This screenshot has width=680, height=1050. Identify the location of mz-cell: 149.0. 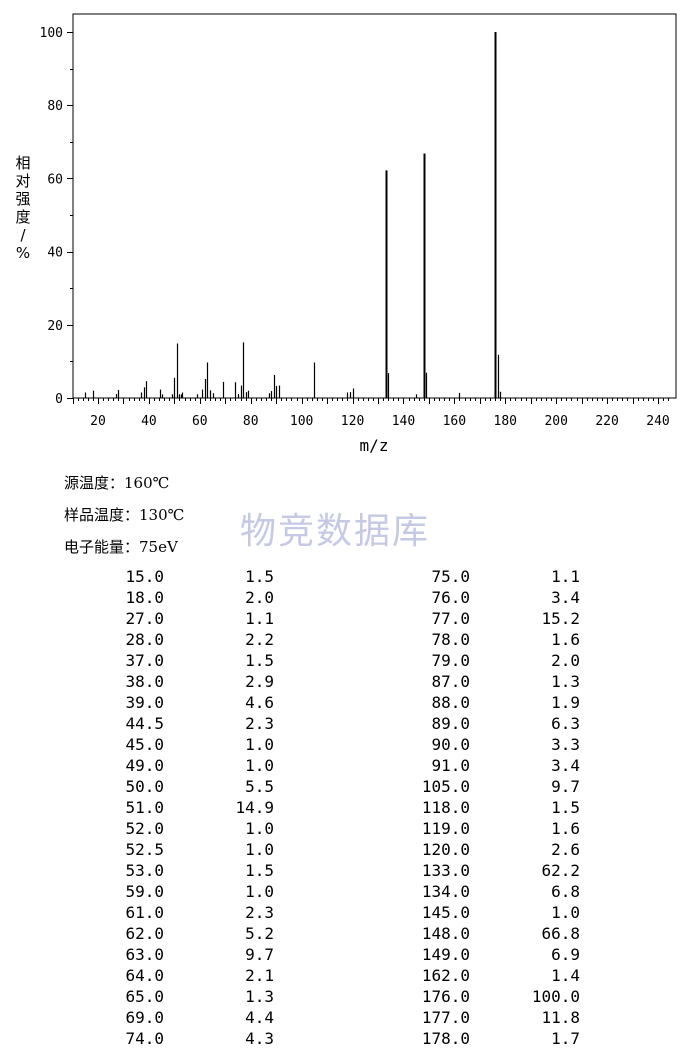
(445, 954).